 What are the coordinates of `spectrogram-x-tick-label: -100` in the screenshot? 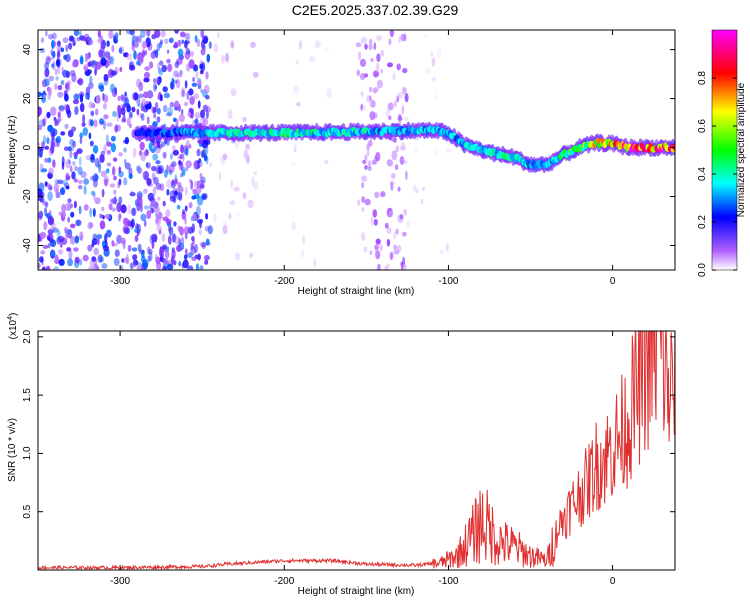 It's located at (448, 281).